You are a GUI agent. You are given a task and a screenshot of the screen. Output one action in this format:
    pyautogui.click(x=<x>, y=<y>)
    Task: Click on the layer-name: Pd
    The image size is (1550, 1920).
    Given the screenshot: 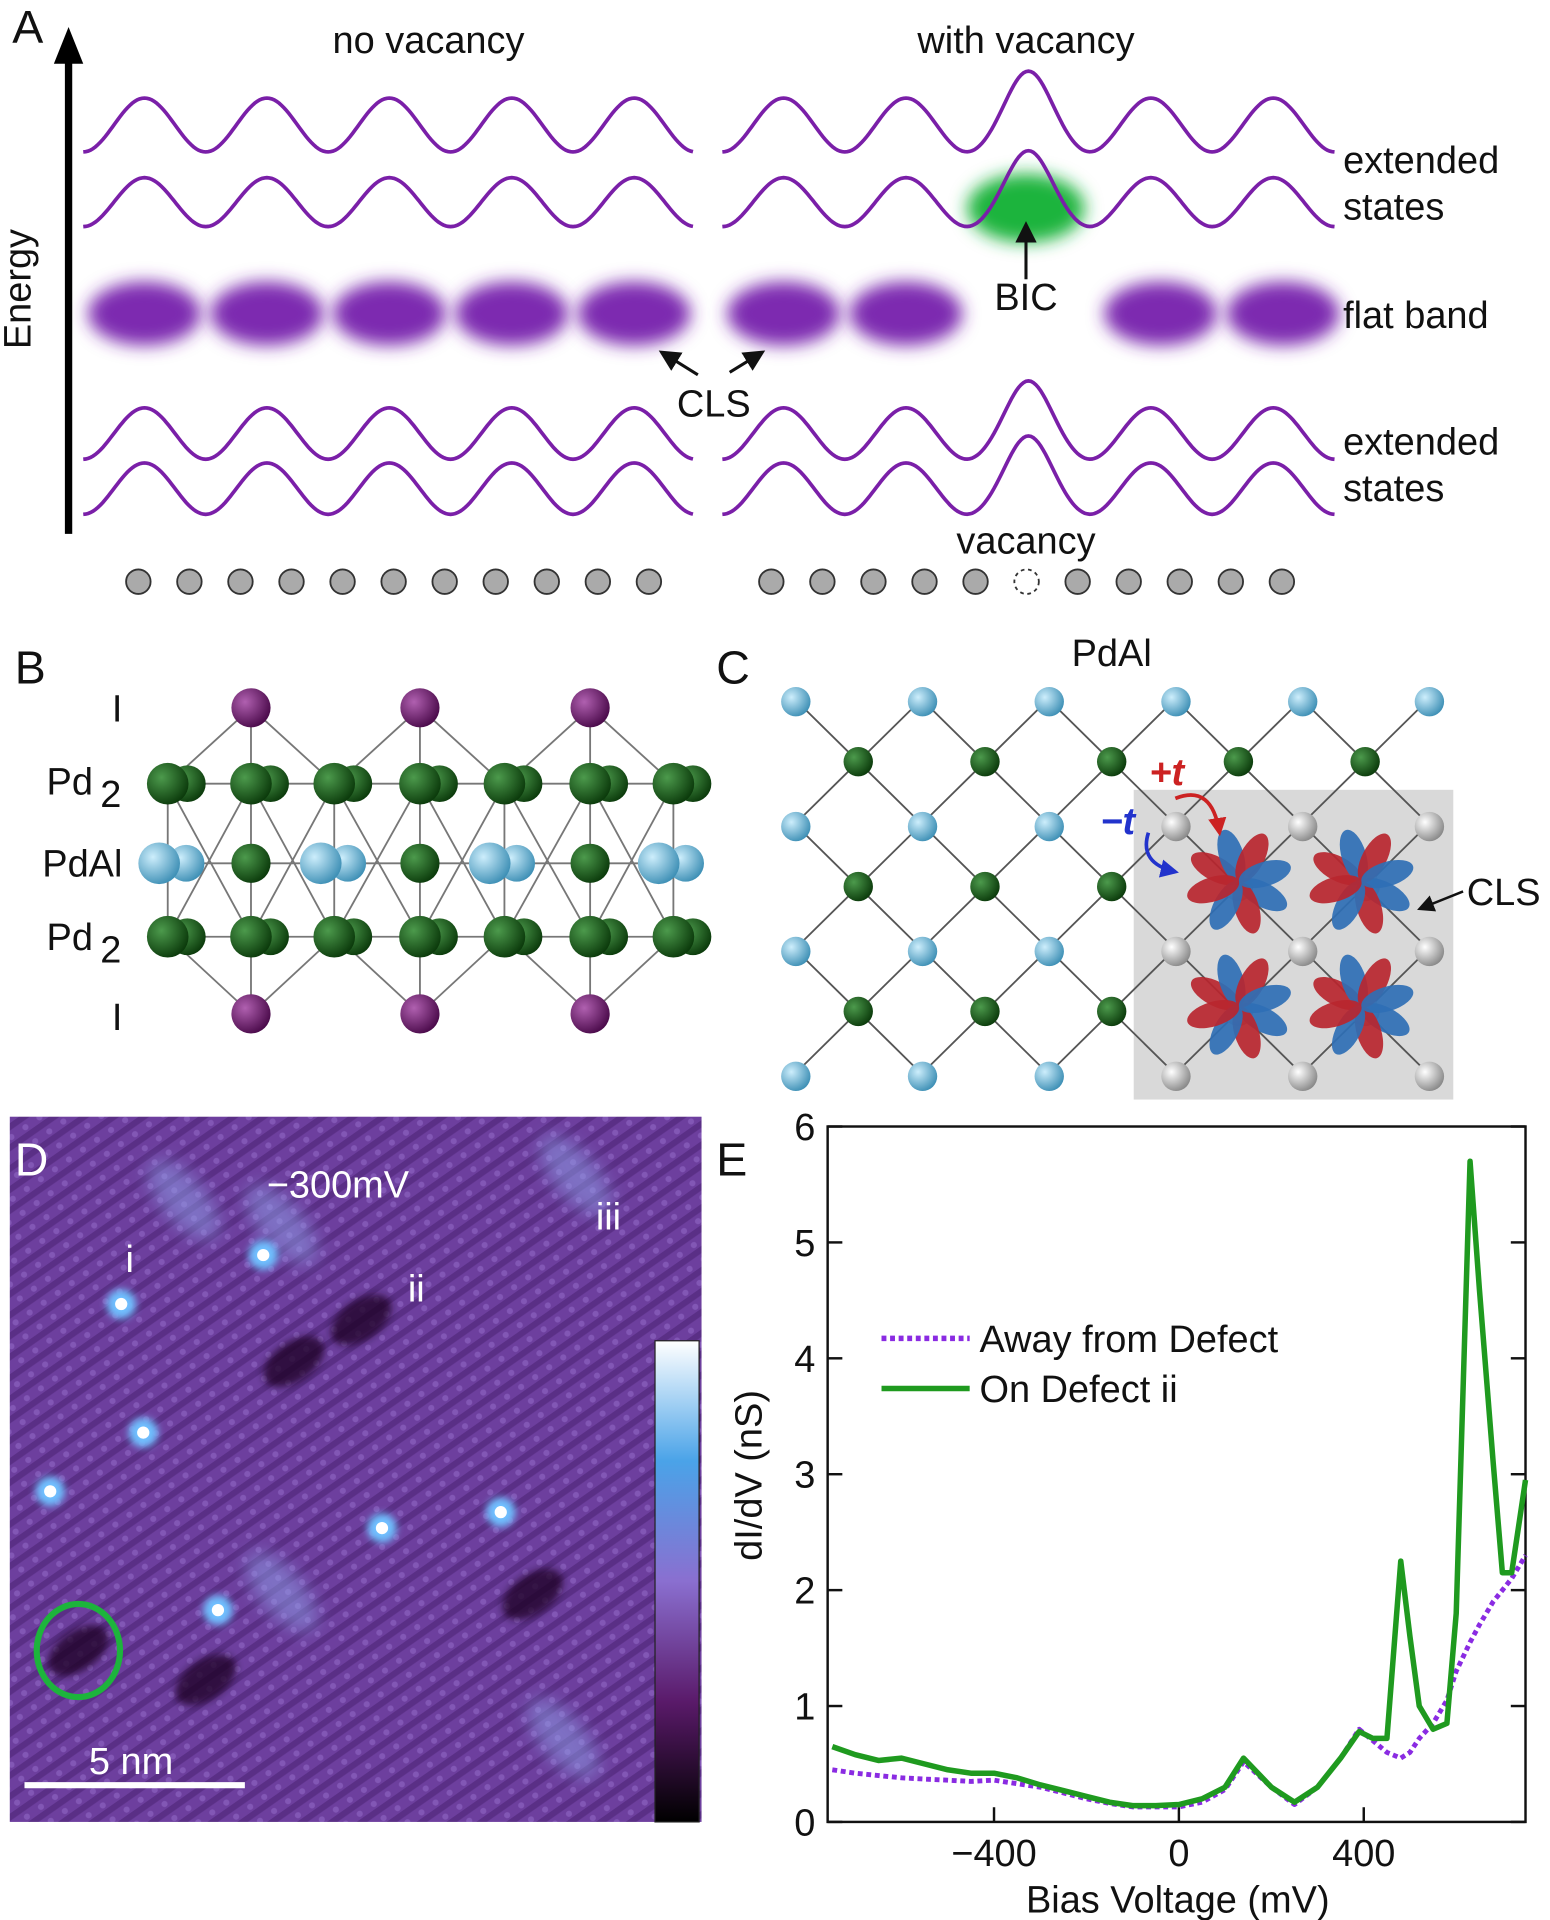 What is the action you would take?
    pyautogui.click(x=70, y=783)
    